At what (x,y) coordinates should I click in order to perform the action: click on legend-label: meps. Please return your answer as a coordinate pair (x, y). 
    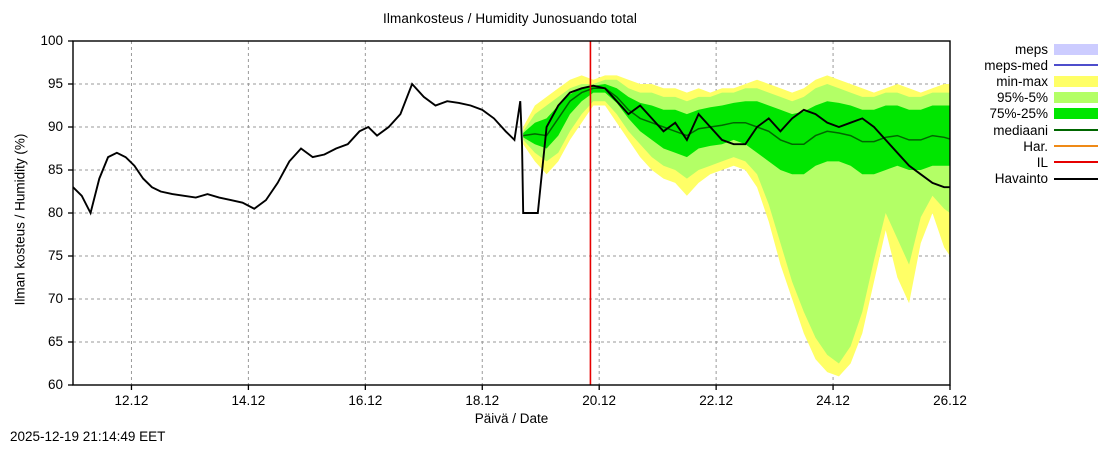
    Looking at the image, I should click on (1031, 49).